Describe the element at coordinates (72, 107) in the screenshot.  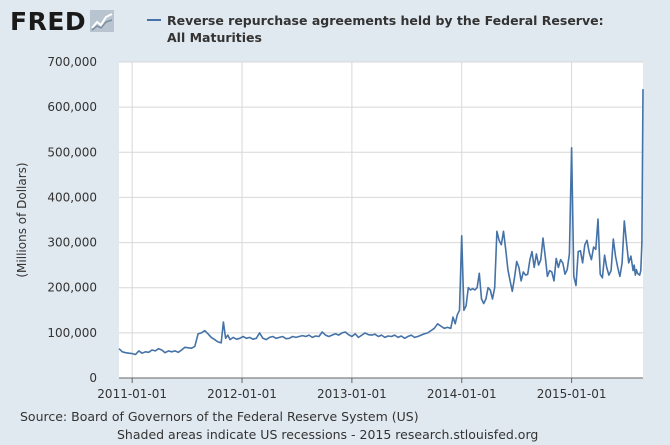
I see `y-tick-label: 600,000` at that location.